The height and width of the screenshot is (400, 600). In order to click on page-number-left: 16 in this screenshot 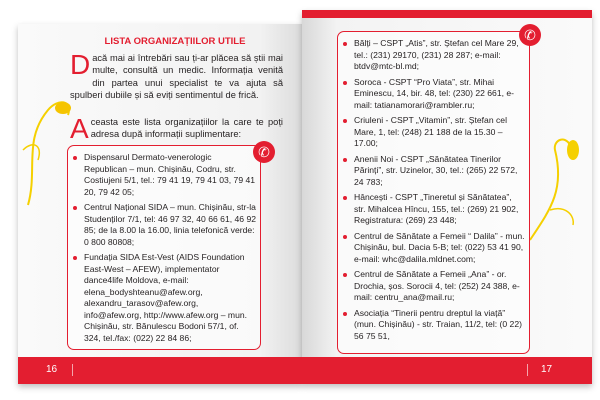, I will do `click(52, 369)`.